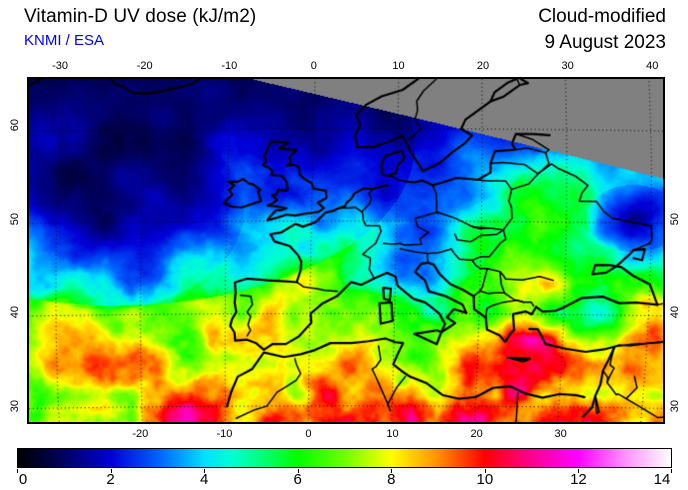 Image resolution: width=688 pixels, height=490 pixels. What do you see at coordinates (15, 312) in the screenshot?
I see `y-tick-left: 40` at bounding box center [15, 312].